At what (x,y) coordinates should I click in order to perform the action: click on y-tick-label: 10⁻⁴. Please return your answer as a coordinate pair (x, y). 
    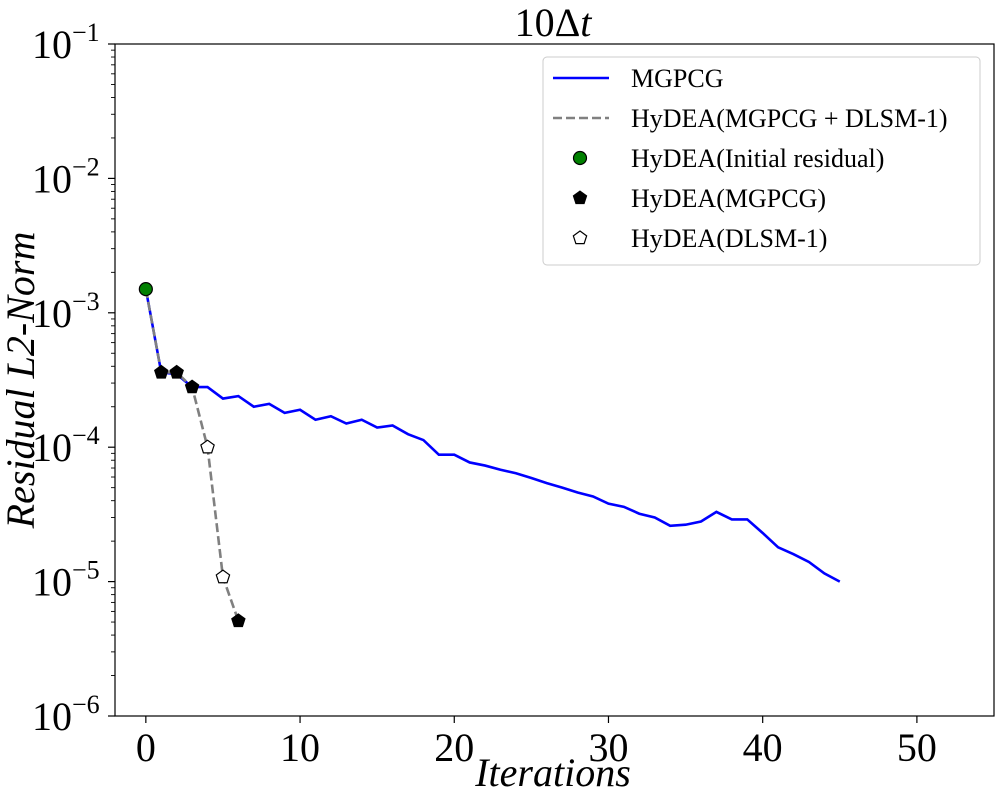
    Looking at the image, I should click on (66, 445).